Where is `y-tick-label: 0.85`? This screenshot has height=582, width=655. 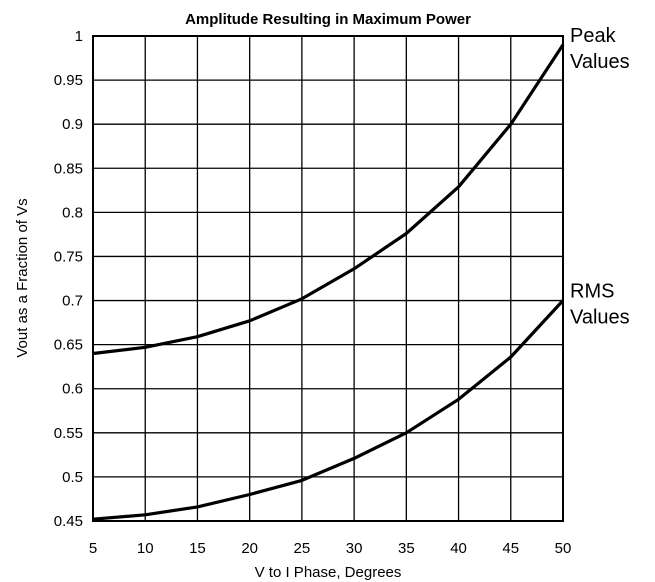 y-tick-label: 0.85 is located at coordinates (68, 168).